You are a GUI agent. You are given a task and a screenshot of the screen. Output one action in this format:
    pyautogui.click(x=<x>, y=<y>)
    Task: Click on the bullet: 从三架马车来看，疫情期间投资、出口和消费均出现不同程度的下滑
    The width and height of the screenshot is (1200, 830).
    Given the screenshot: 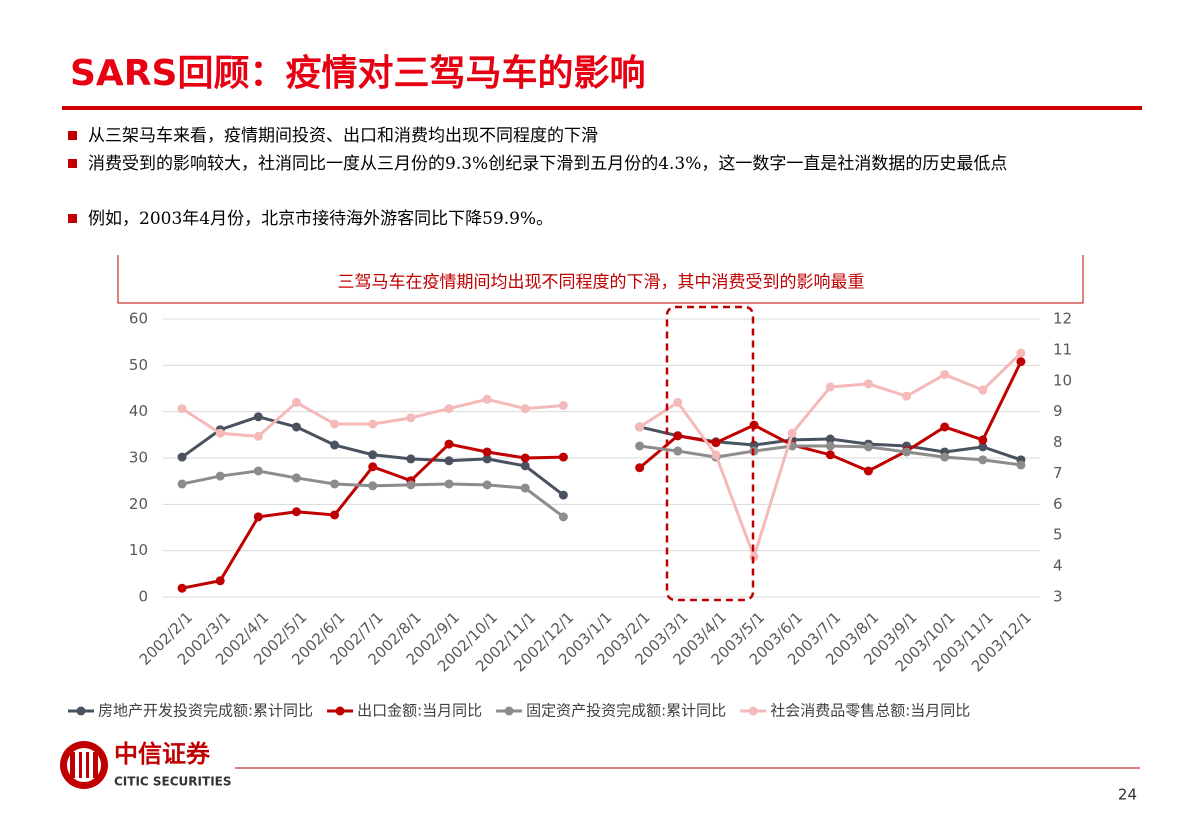 What is the action you would take?
    pyautogui.click(x=607, y=136)
    